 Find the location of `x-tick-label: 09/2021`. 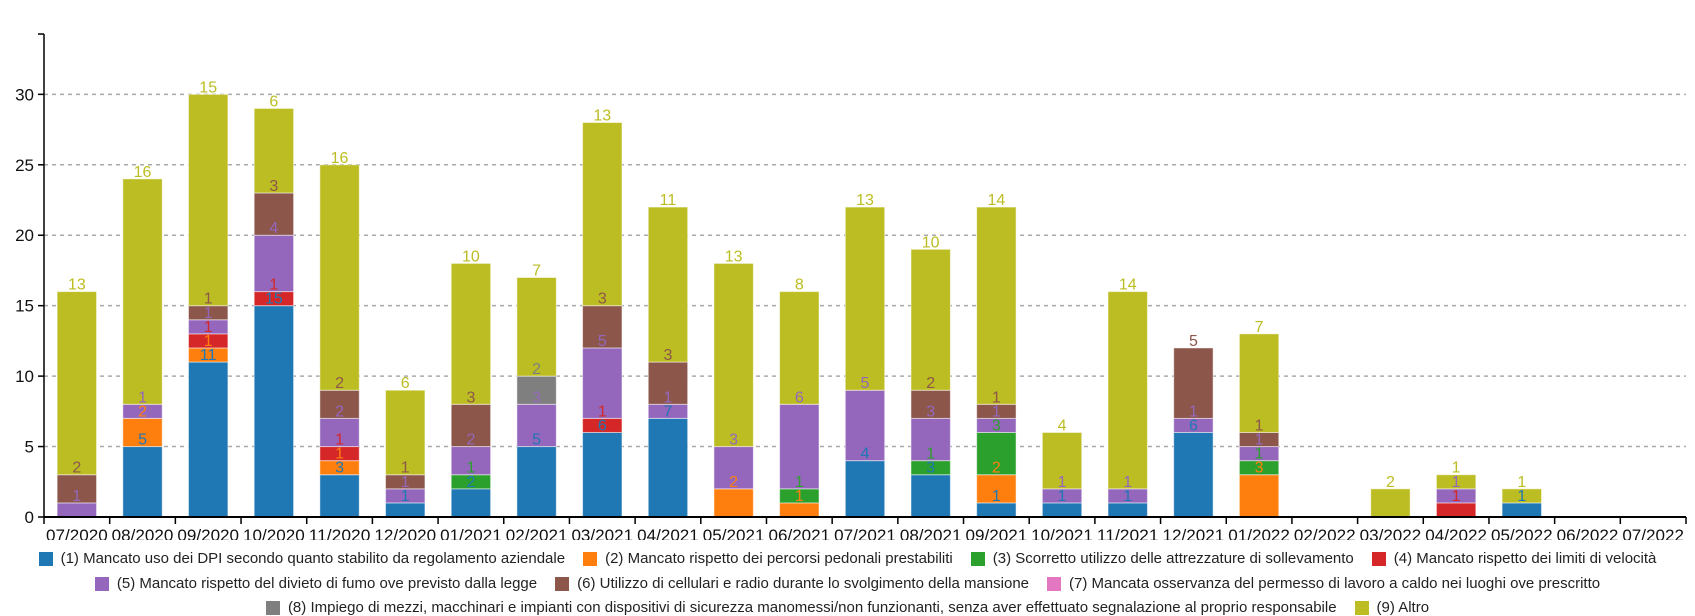

x-tick-label: 09/2021 is located at coordinates (997, 533).